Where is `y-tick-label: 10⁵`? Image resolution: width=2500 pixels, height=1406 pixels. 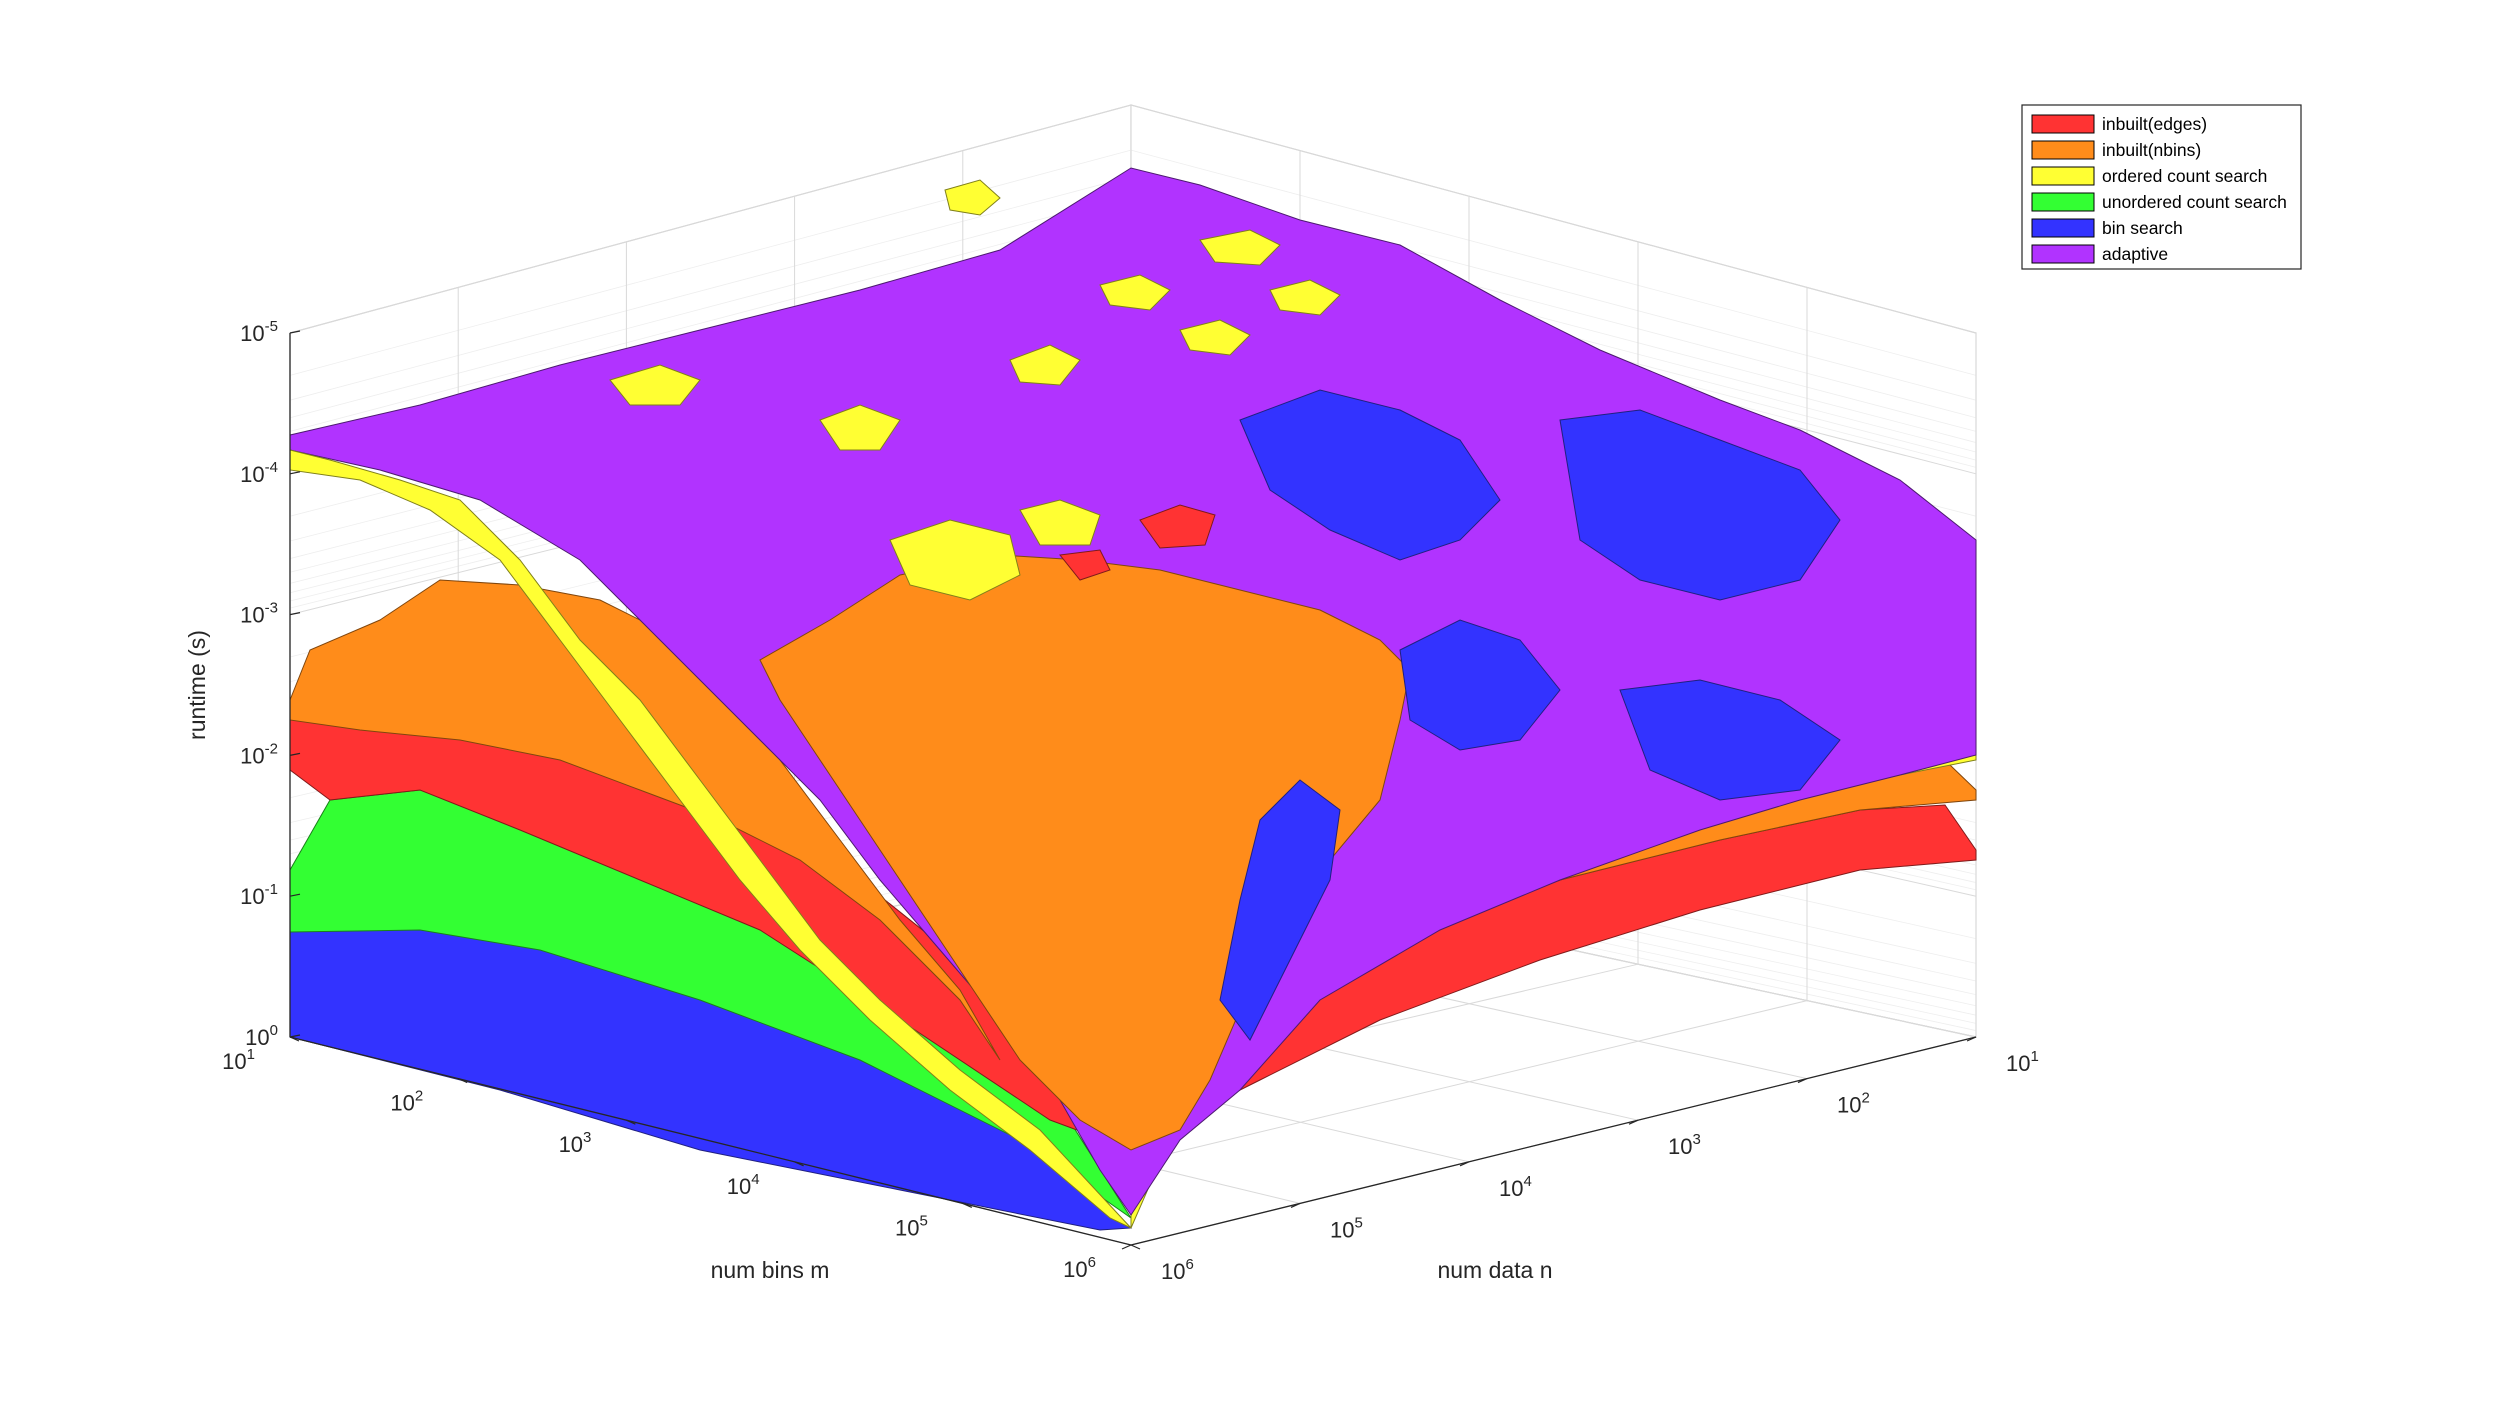 y-tick-label: 10⁵ is located at coordinates (1346, 1228).